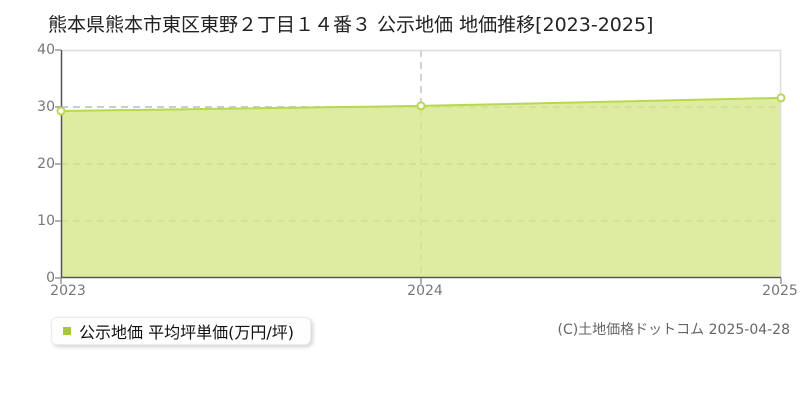 This screenshot has height=400, width=800. Describe the element at coordinates (68, 291) in the screenshot. I see `x-axis-label-2023: 2023` at that location.